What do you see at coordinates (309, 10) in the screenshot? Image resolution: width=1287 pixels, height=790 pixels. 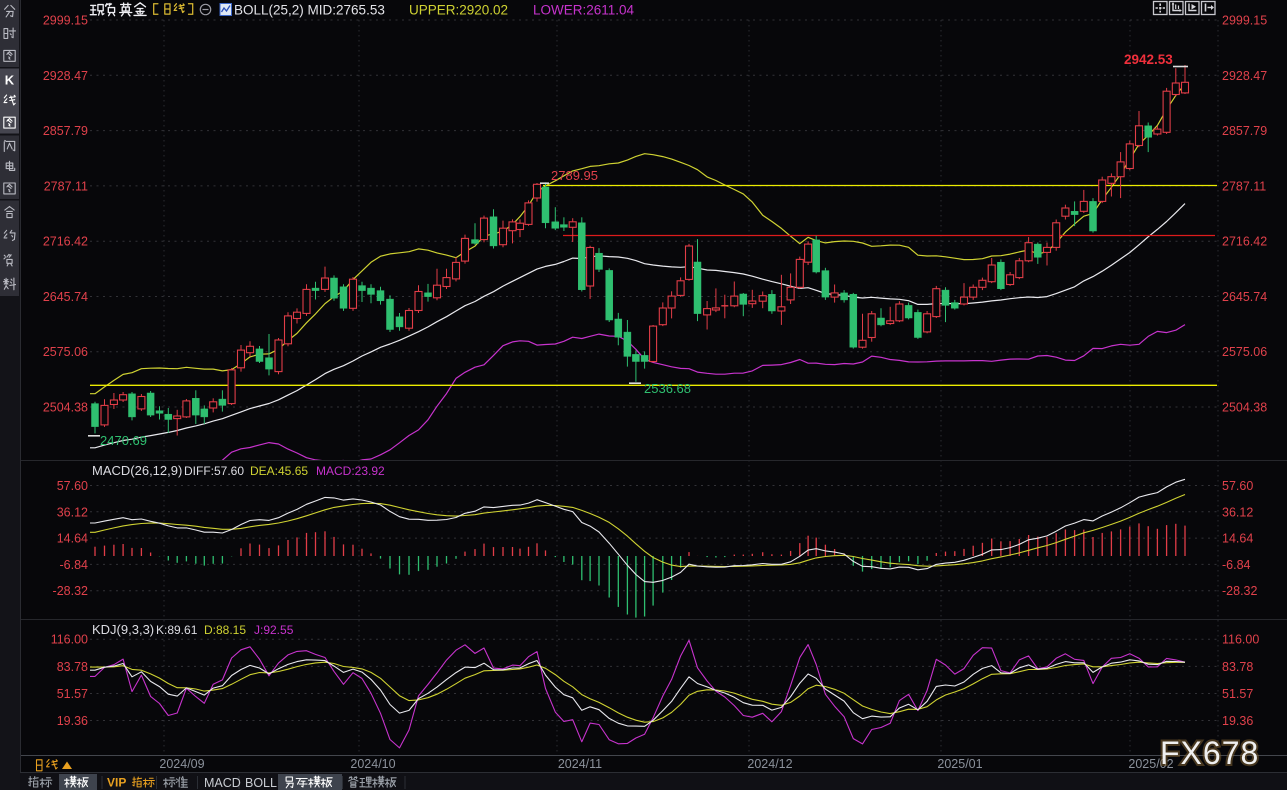 I see `svg-text: BOLL(25,2) MID:2765.53` at bounding box center [309, 10].